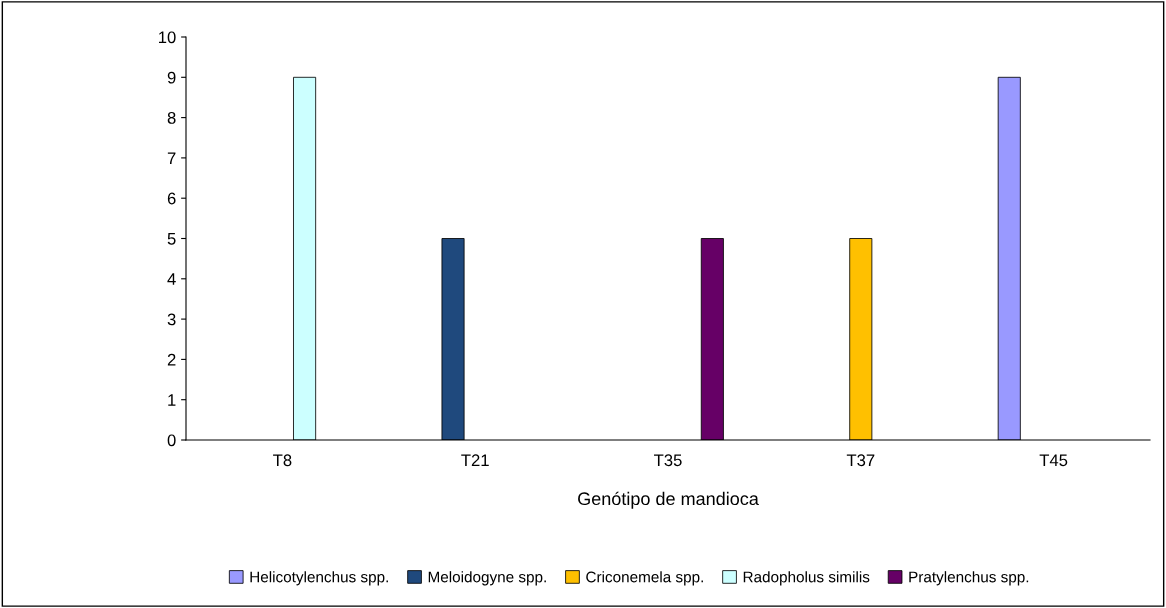 The height and width of the screenshot is (608, 1166). What do you see at coordinates (171, 279) in the screenshot?
I see `y-tick-label: 4` at bounding box center [171, 279].